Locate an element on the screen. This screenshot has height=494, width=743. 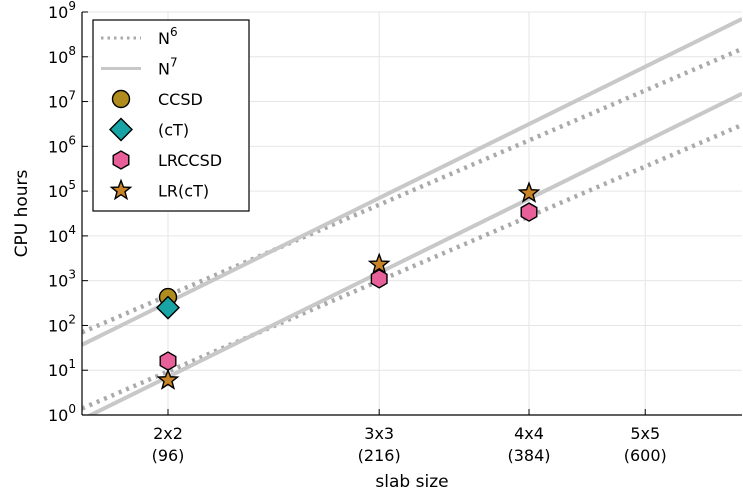
y-tick-label: 10¹ is located at coordinates (62, 368).